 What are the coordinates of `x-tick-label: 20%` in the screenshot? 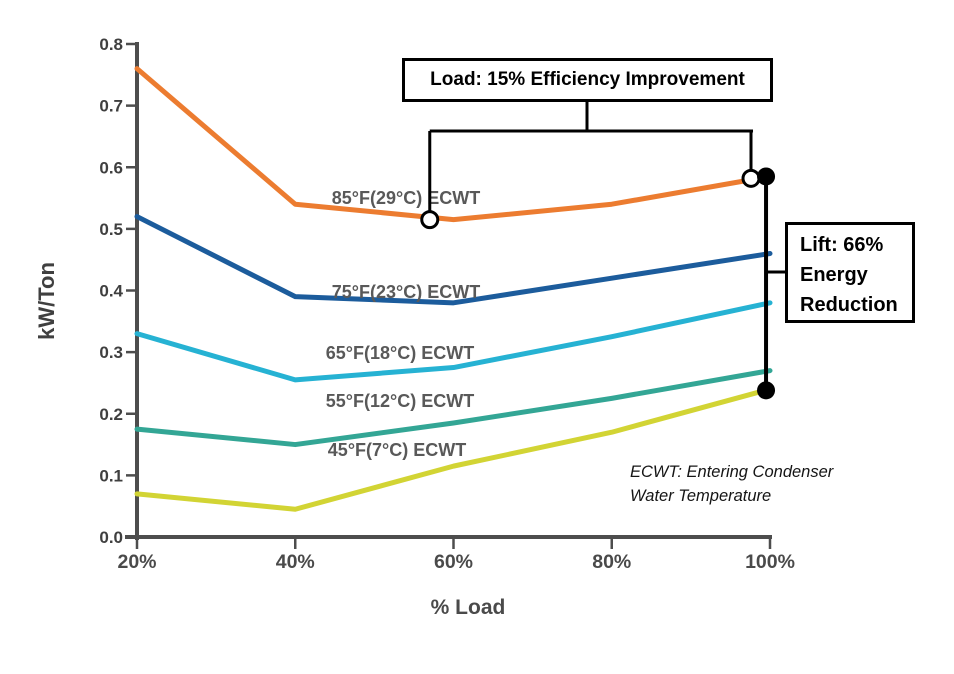 It's located at (136, 562).